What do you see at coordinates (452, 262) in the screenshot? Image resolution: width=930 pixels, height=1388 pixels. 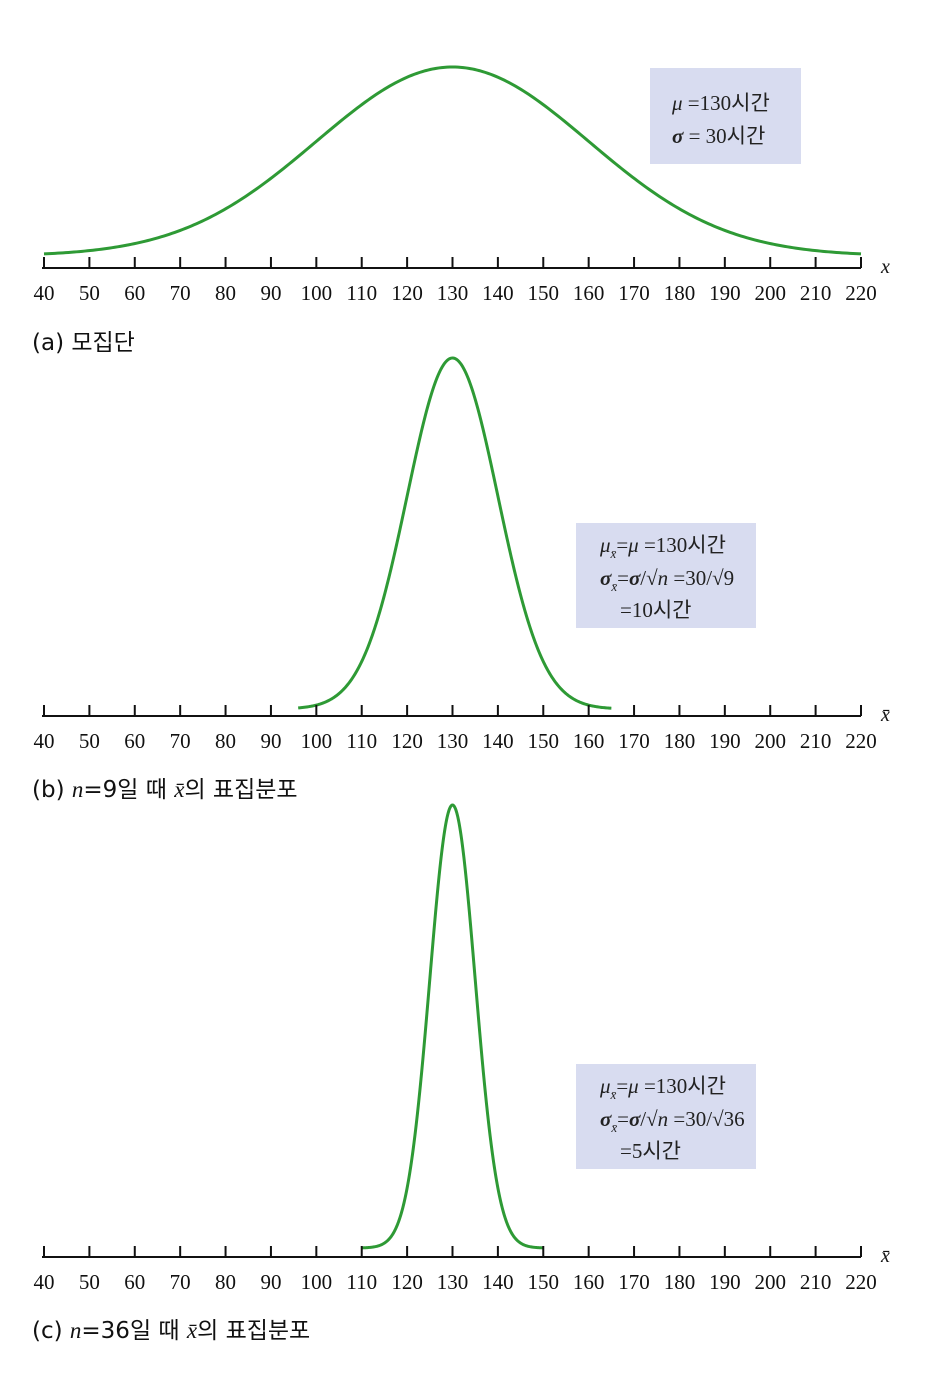 I see `ticks-a` at bounding box center [452, 262].